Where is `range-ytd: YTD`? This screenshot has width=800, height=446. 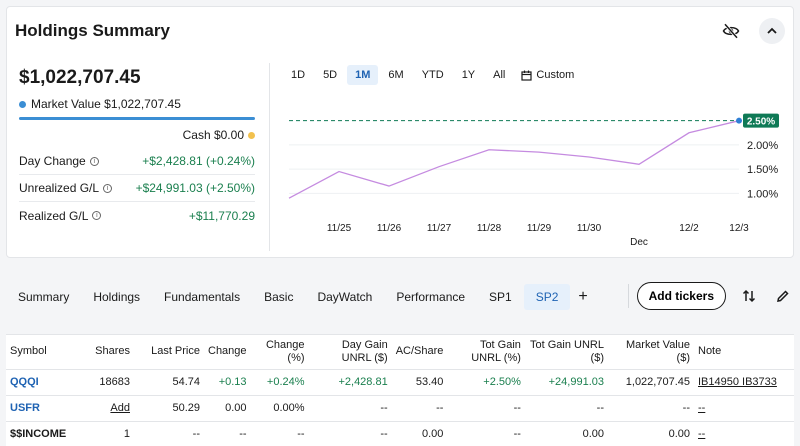 range-ytd: YTD is located at coordinates (432, 75).